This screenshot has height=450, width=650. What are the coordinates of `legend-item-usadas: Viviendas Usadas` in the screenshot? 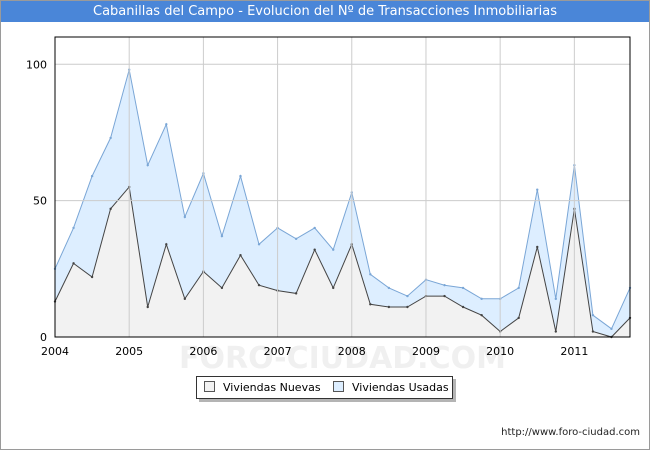 It's located at (391, 387).